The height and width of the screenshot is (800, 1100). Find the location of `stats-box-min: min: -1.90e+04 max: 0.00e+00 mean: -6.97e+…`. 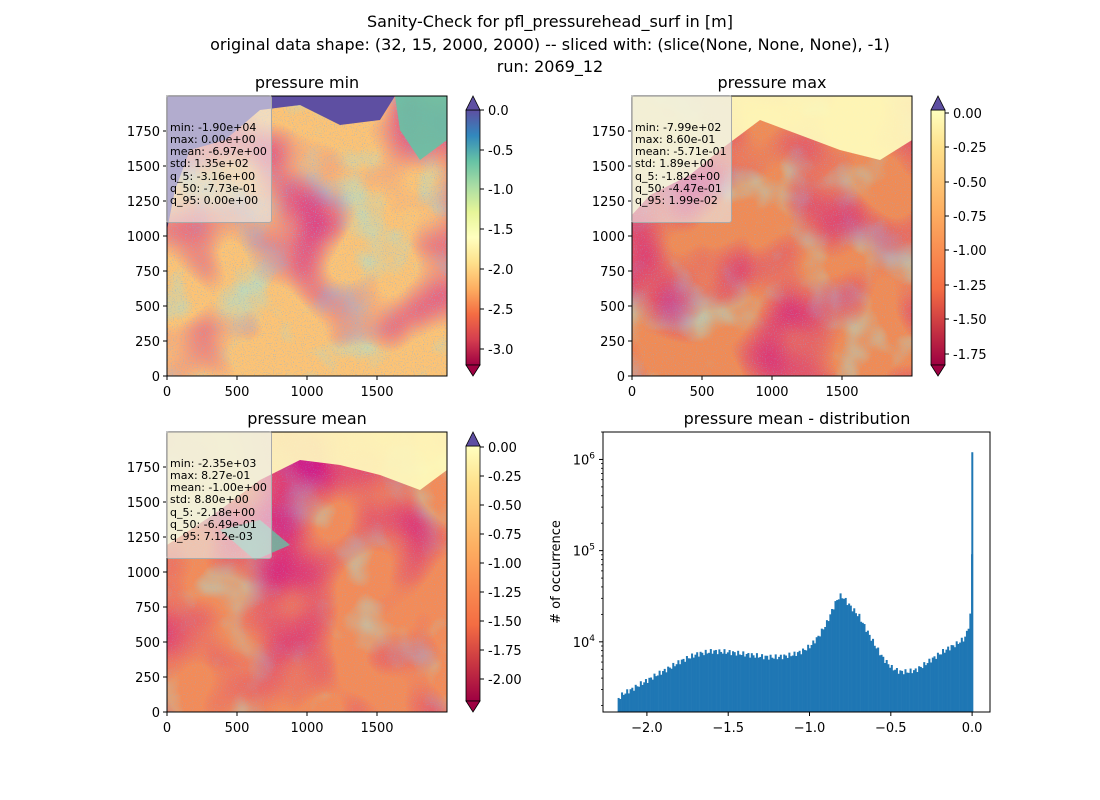

stats-box-min: min: -1.90e+04 max: 0.00e+00 mean: -6.97e+… is located at coordinates (219, 159).